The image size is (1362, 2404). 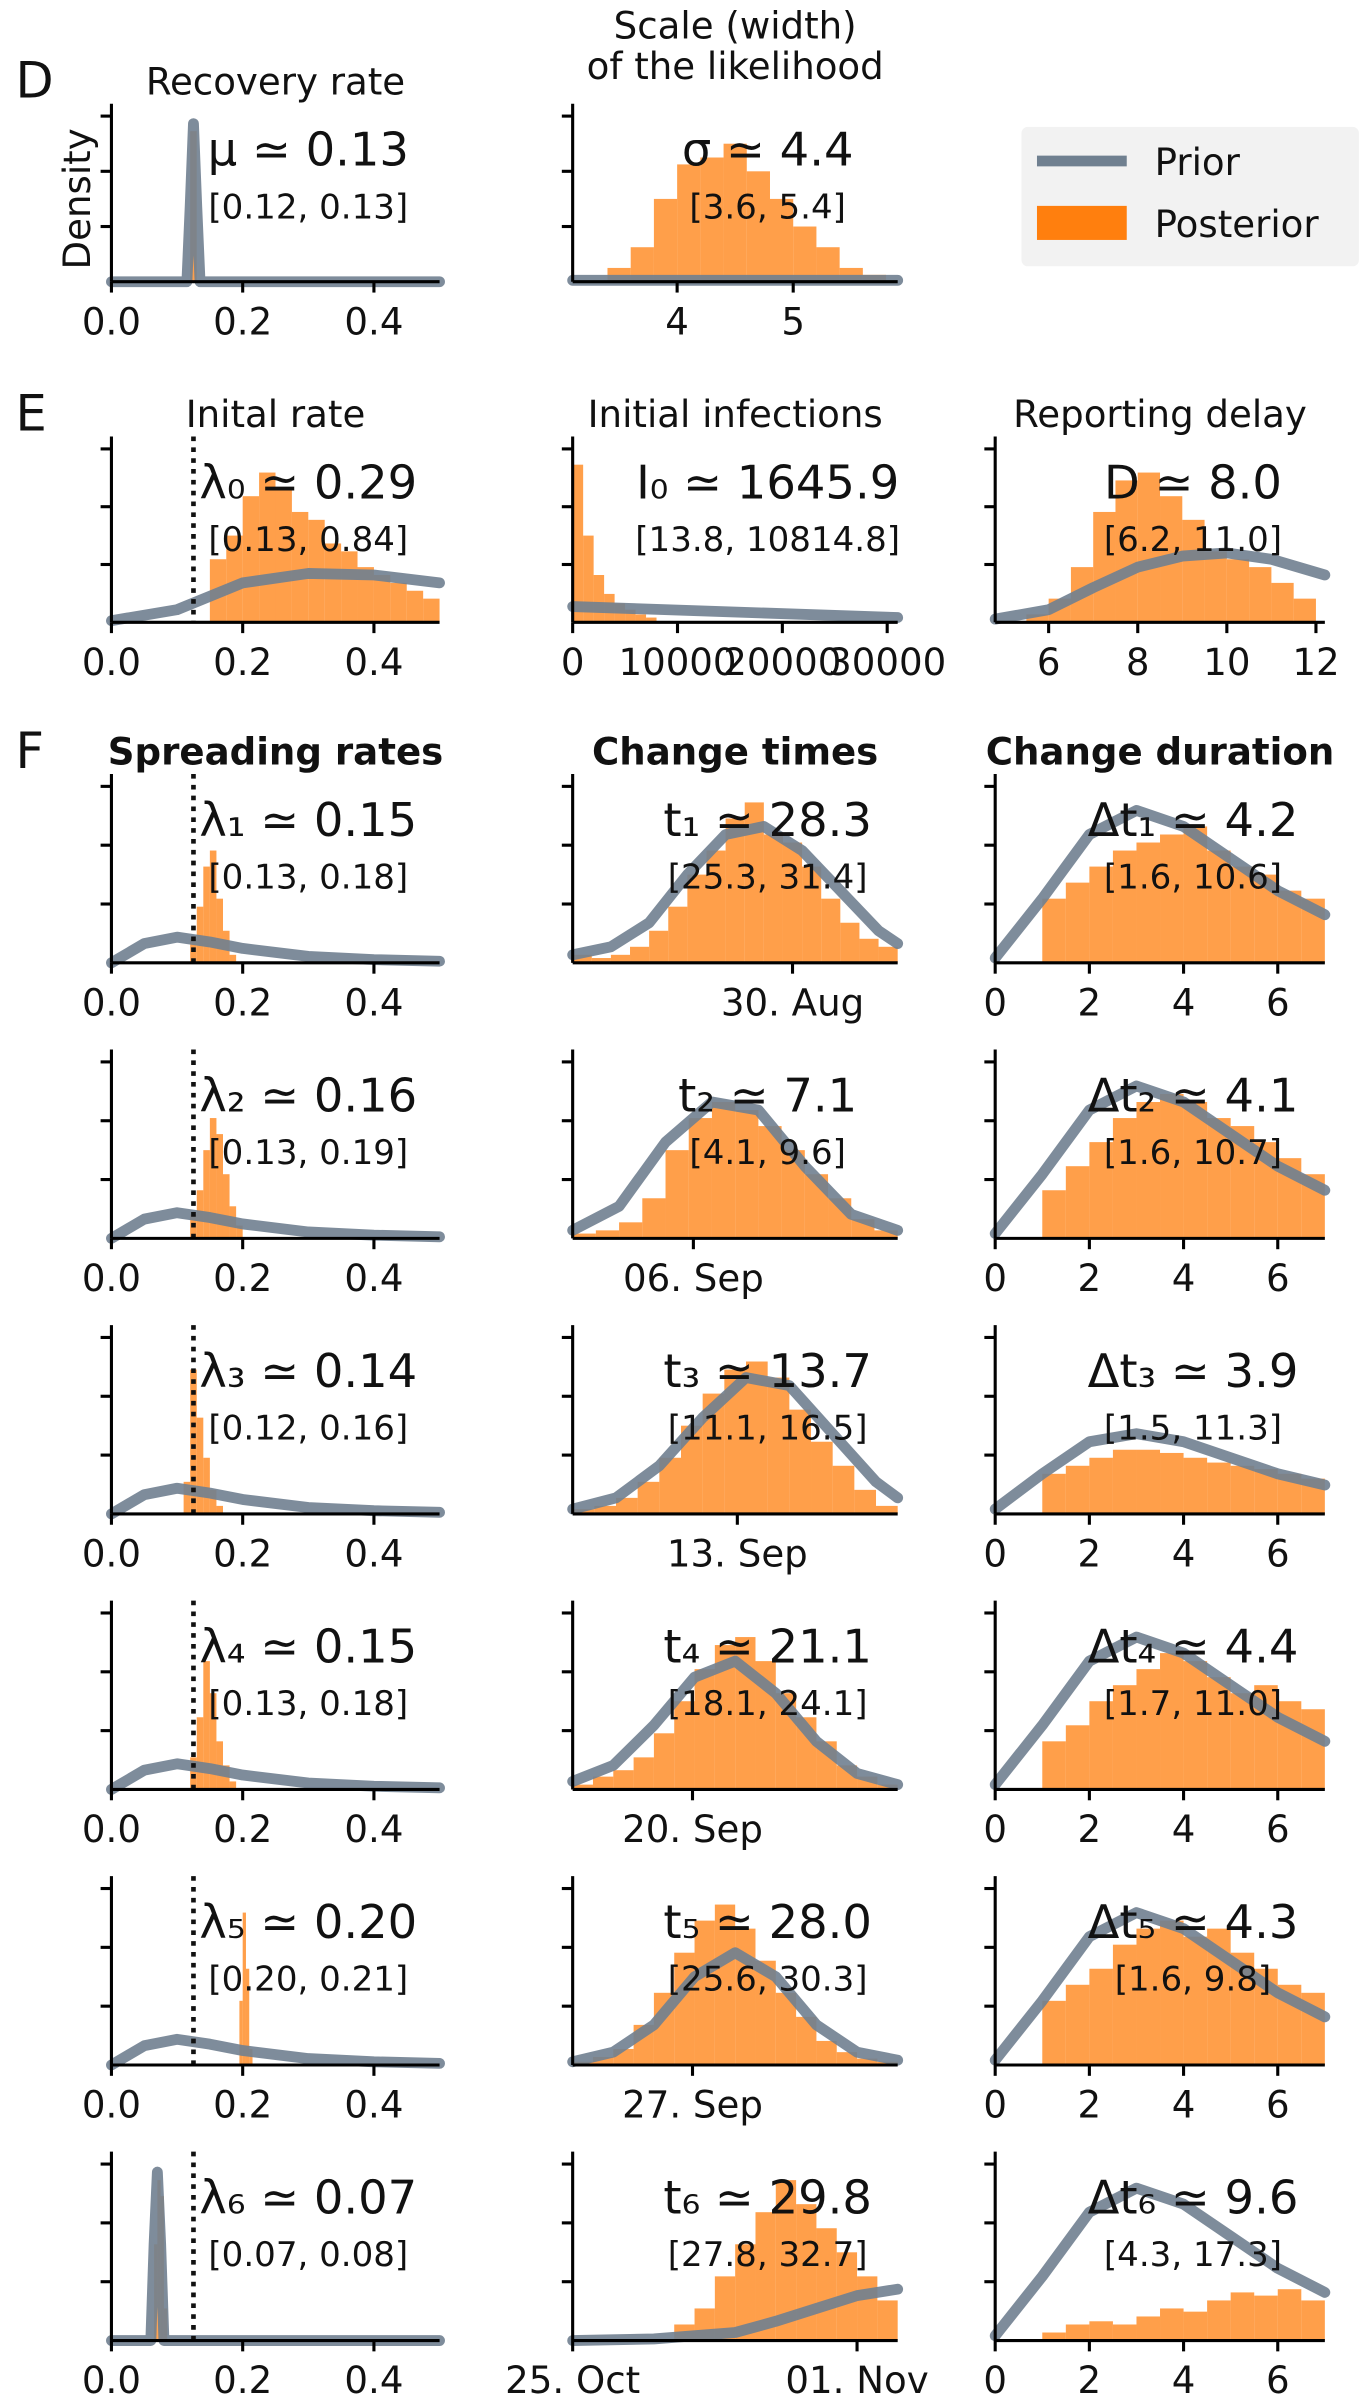 What do you see at coordinates (1160, 414) in the screenshot?
I see `subplot-title: Reporting delay` at bounding box center [1160, 414].